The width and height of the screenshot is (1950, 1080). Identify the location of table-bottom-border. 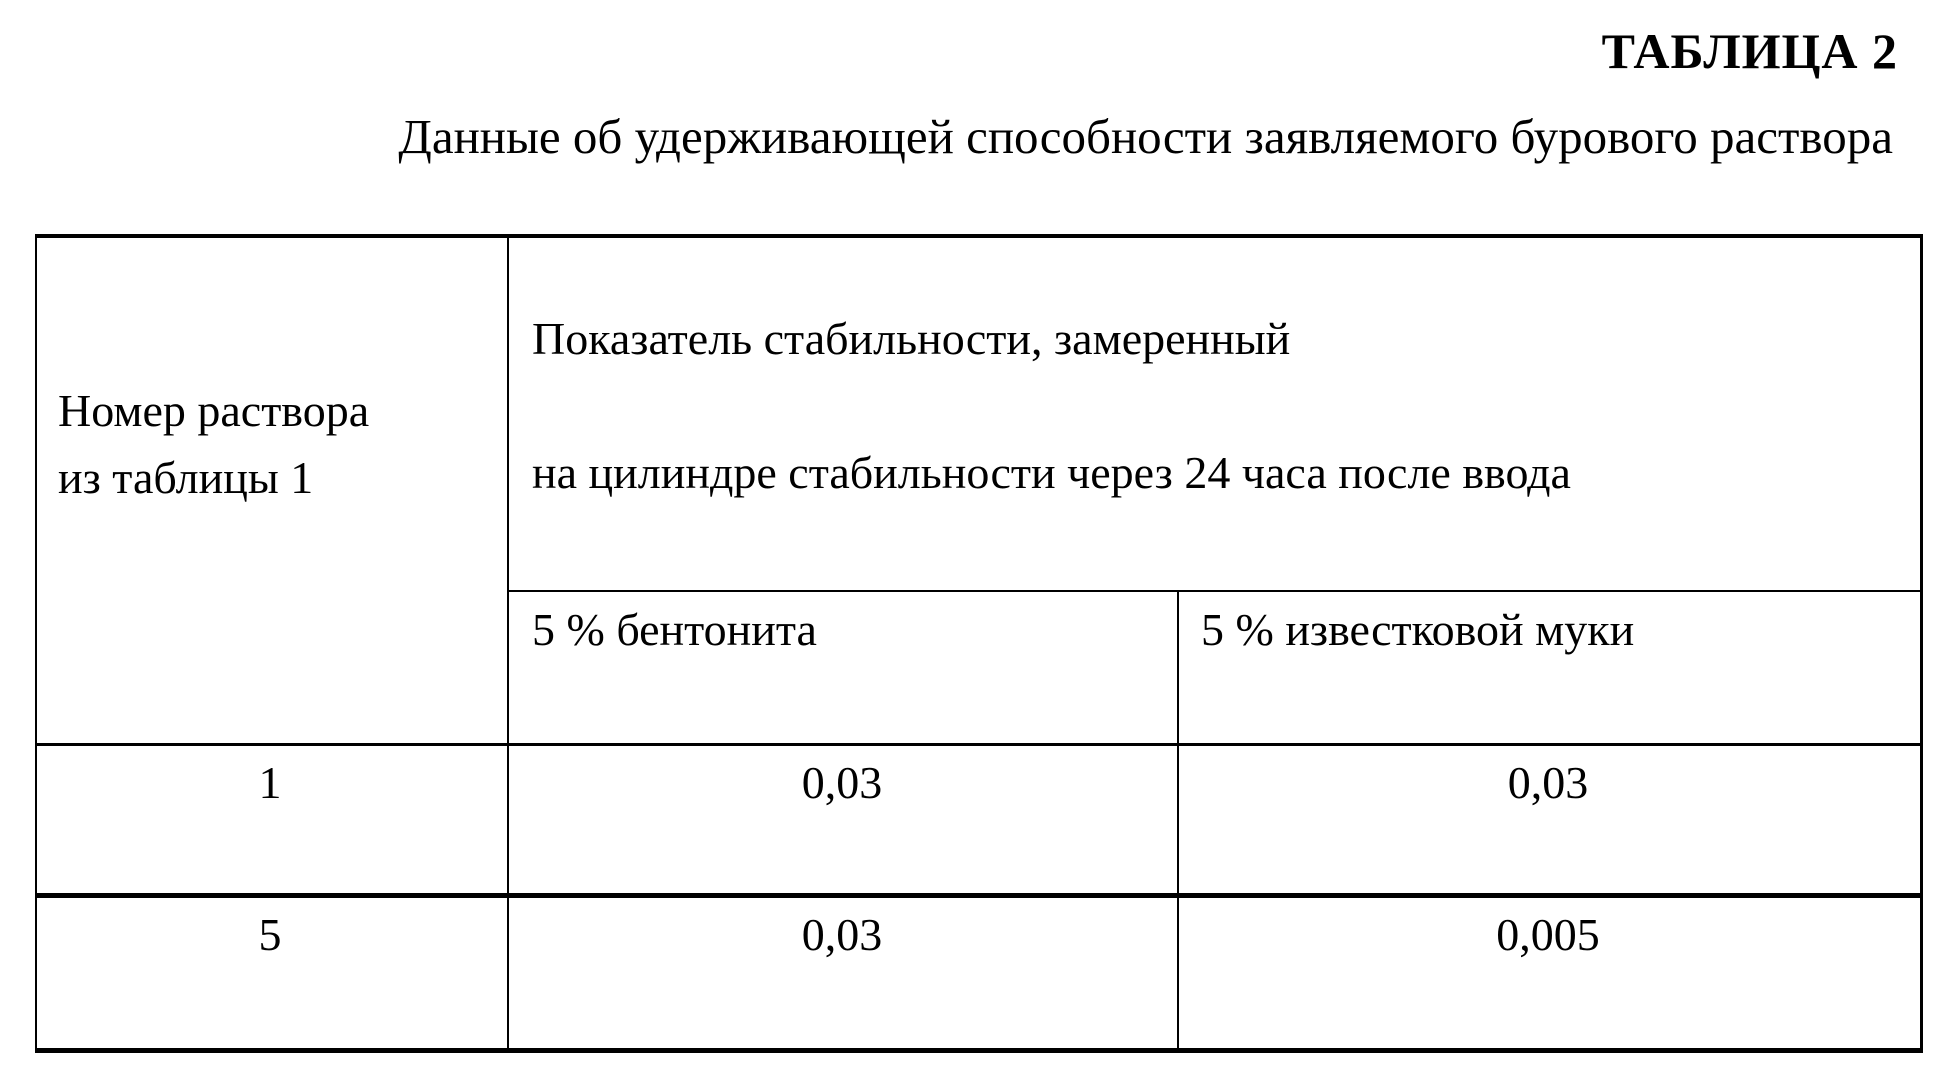
(979, 1050).